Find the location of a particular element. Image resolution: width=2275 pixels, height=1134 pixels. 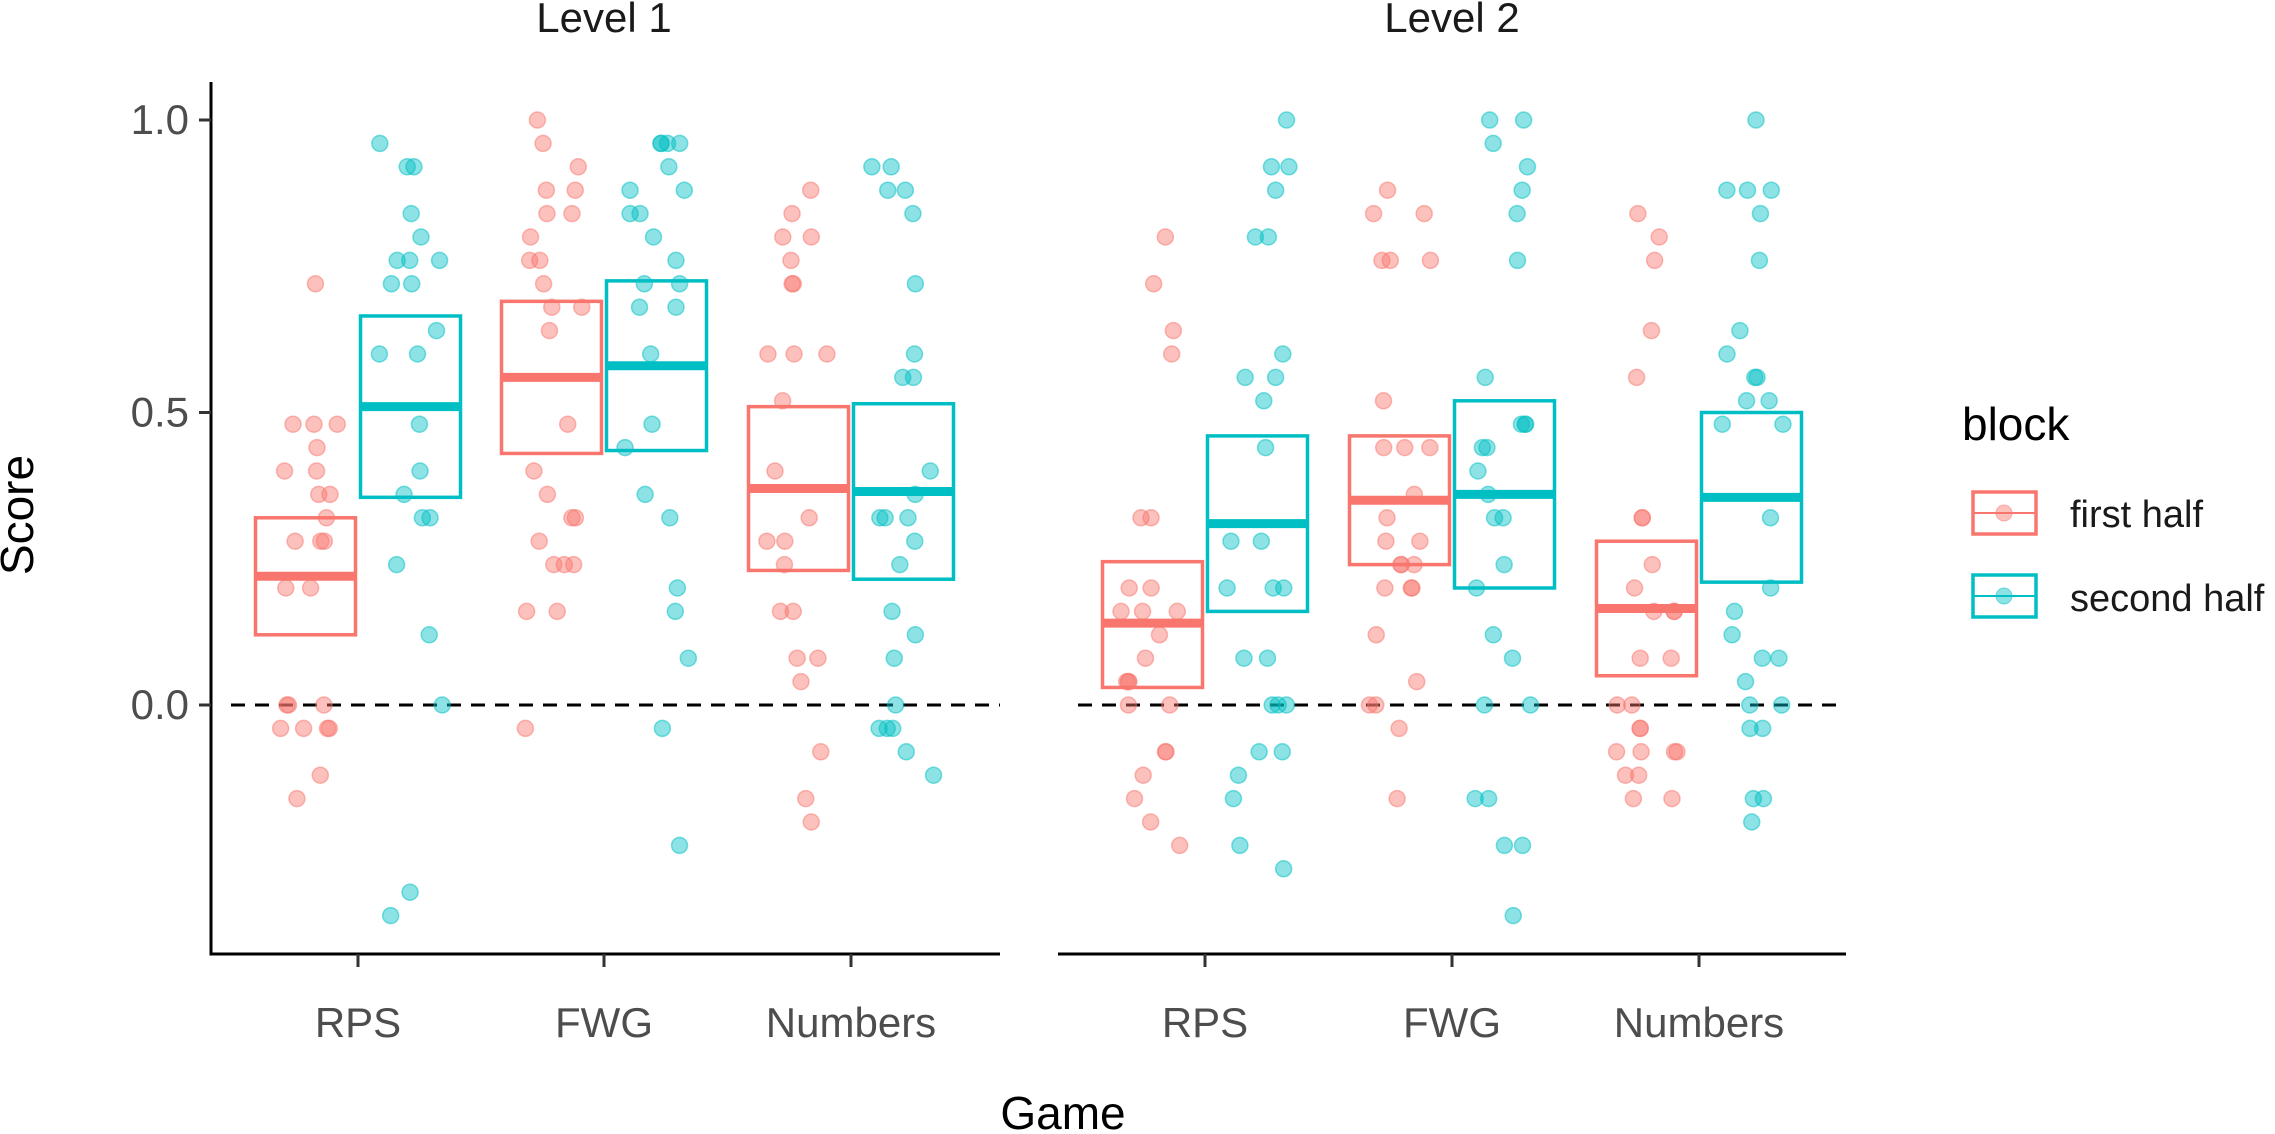

y-tick-label: 0.5 is located at coordinates (160, 412).